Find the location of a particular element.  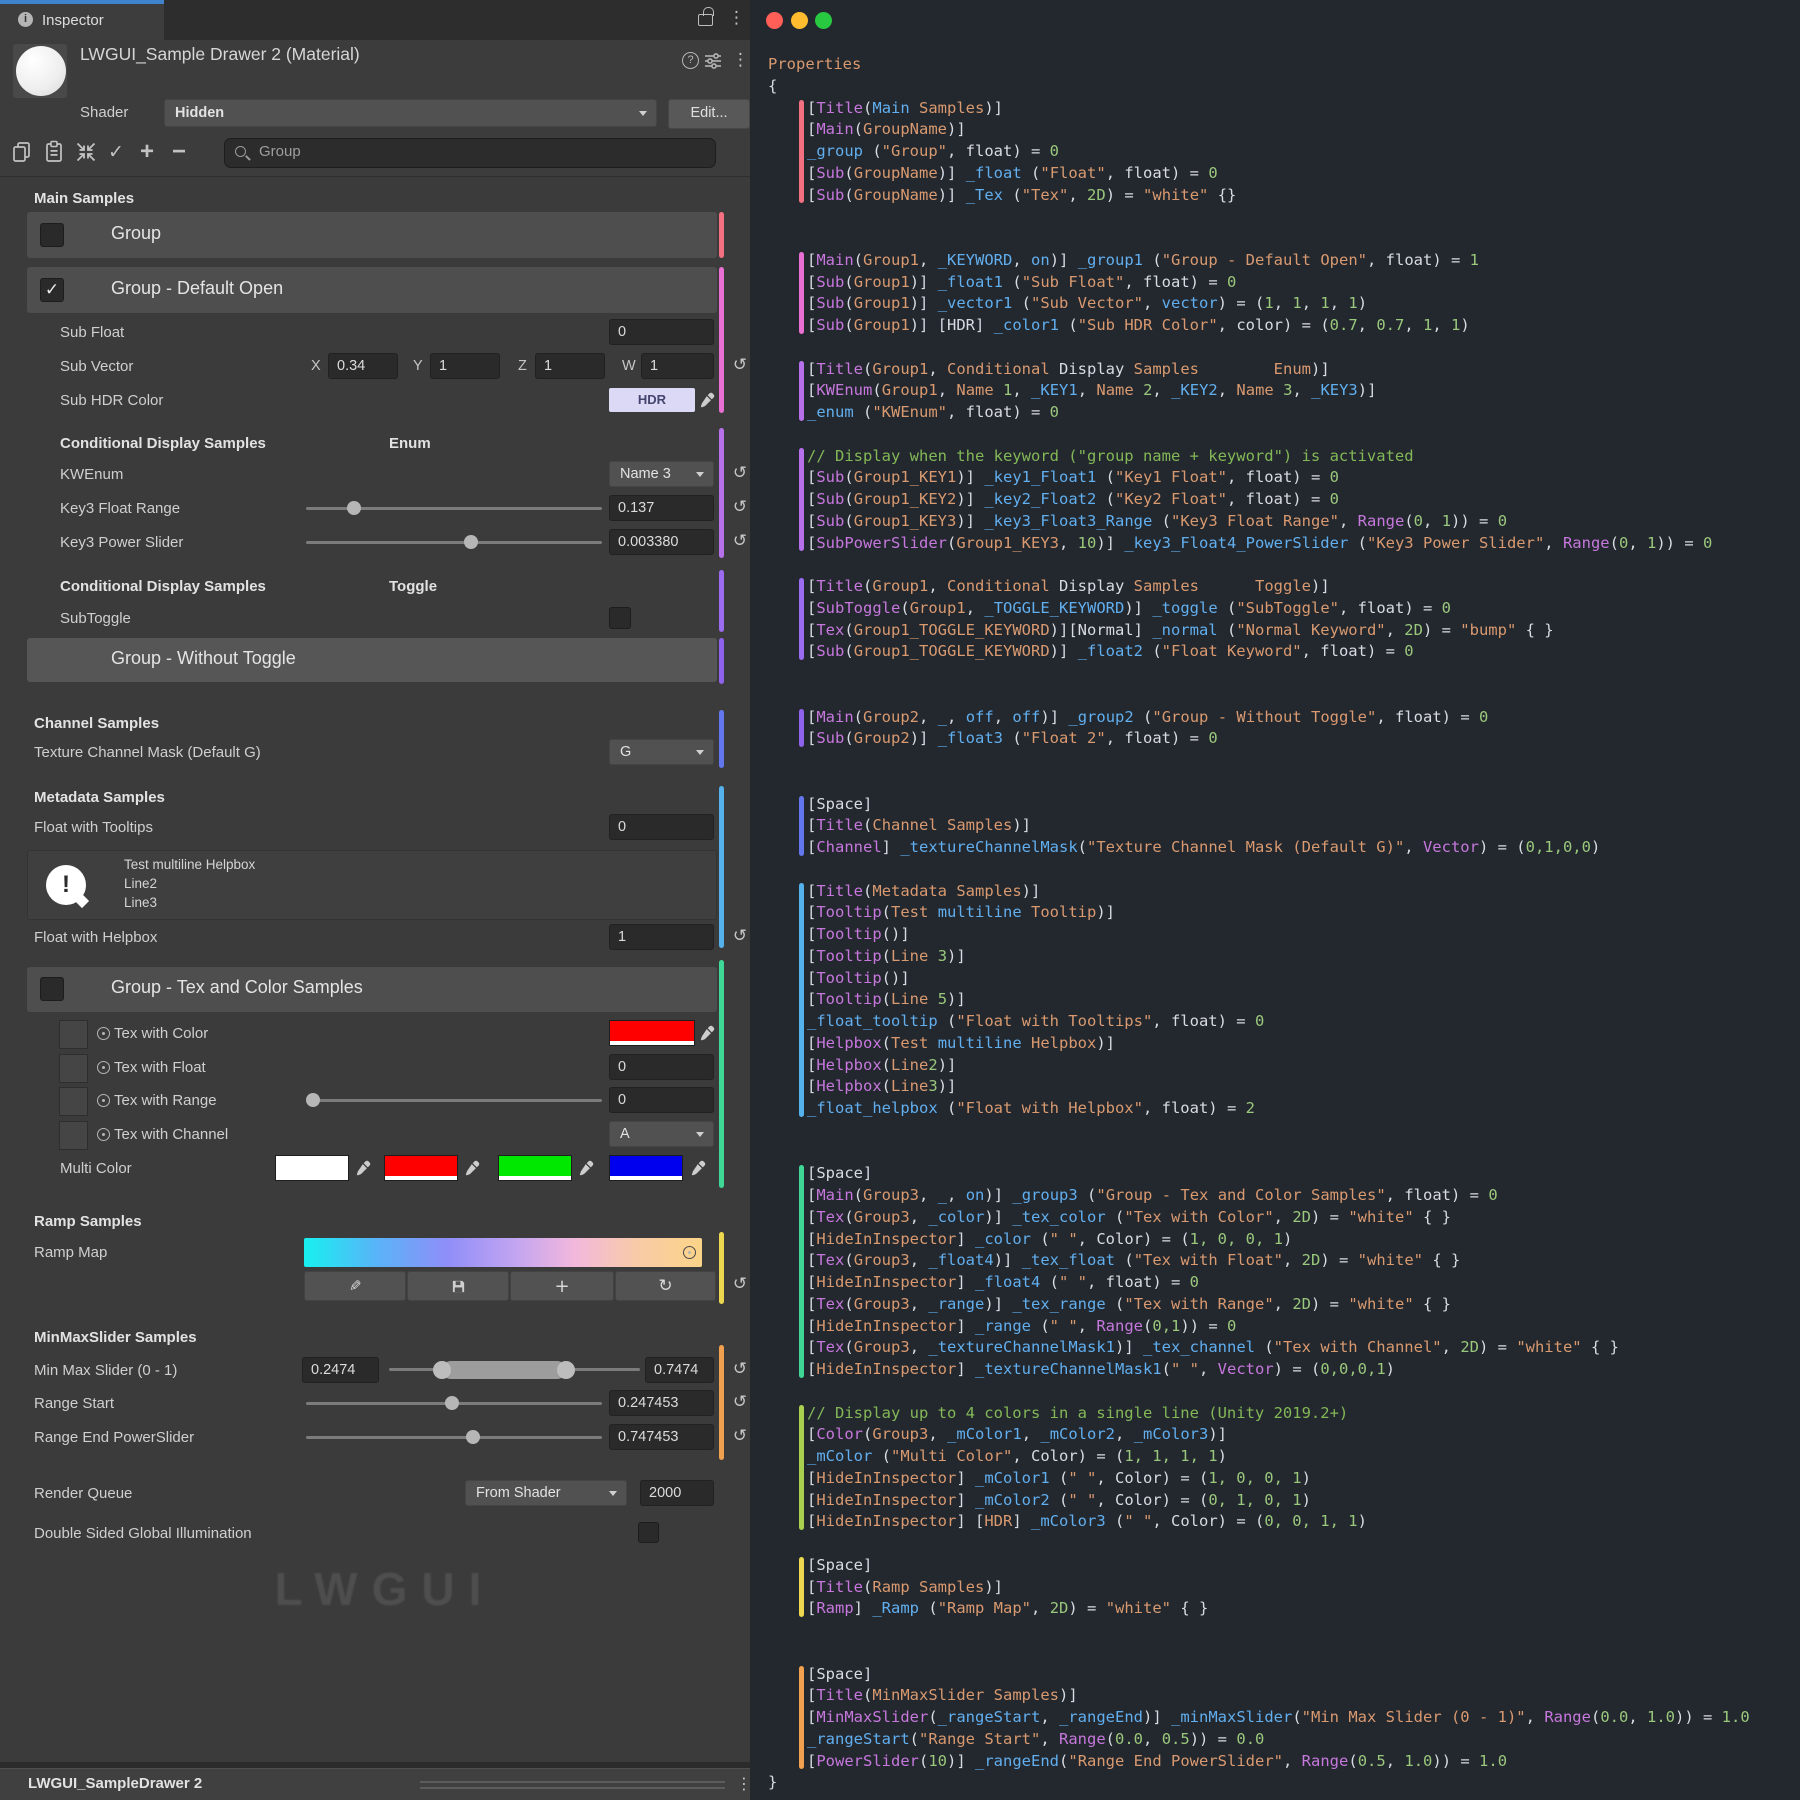

remove-icon: − is located at coordinates (179, 151).